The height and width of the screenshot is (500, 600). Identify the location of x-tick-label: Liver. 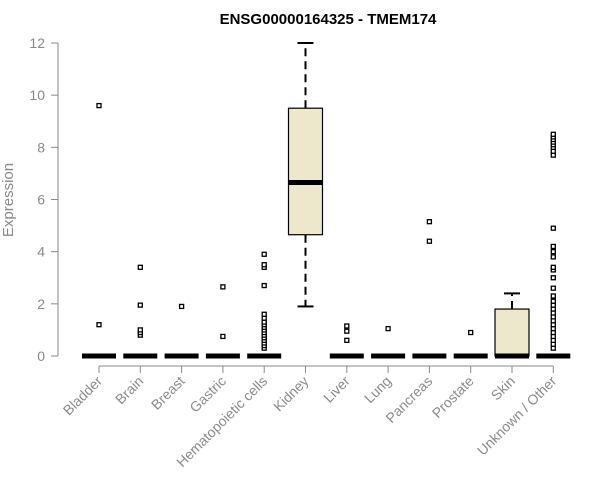
(336, 389).